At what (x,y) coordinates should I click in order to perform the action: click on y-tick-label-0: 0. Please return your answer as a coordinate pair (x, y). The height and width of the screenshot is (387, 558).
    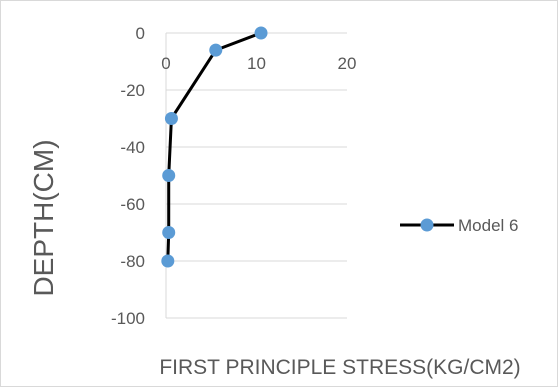
    Looking at the image, I should click on (140, 33).